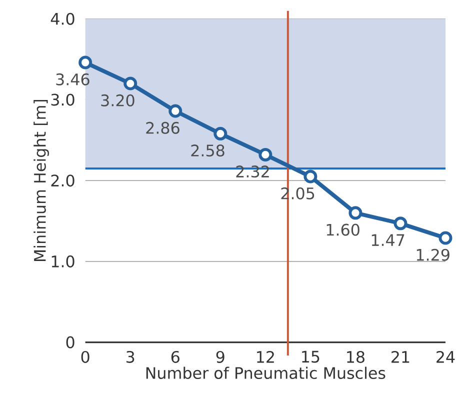 This screenshot has width=460, height=400. I want to click on x-tick-label: 9, so click(220, 357).